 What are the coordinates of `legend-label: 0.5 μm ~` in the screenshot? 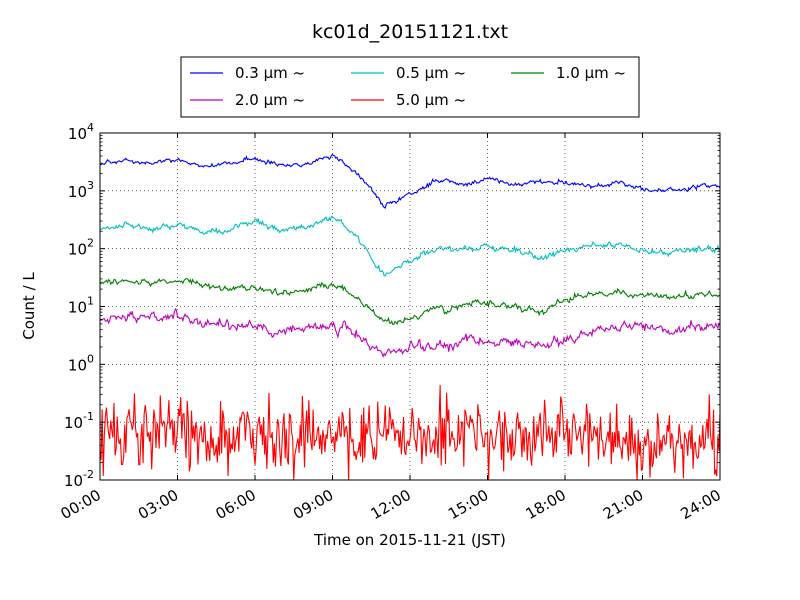 It's located at (431, 73).